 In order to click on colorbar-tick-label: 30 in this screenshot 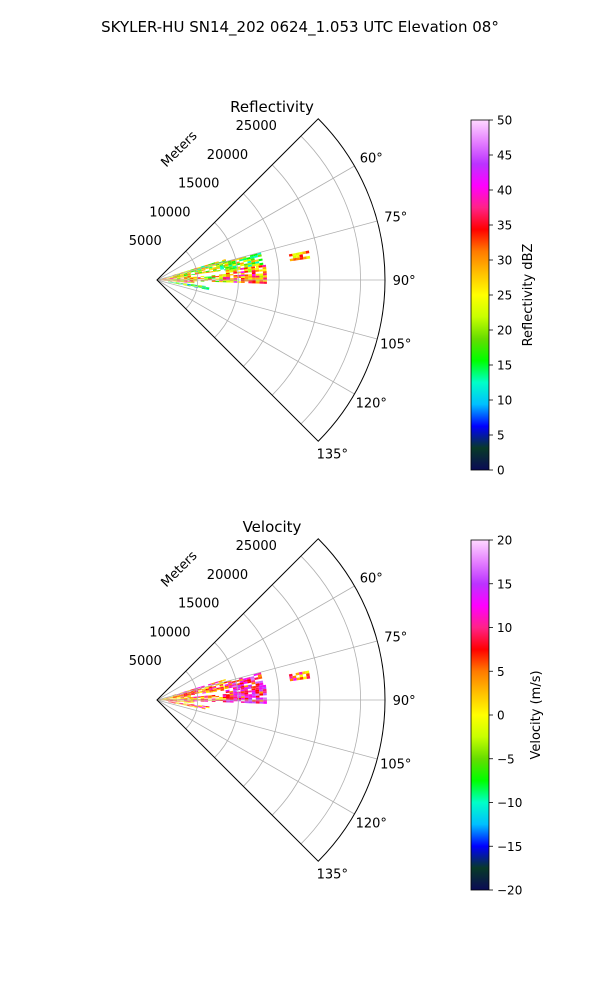, I will do `click(504, 261)`.